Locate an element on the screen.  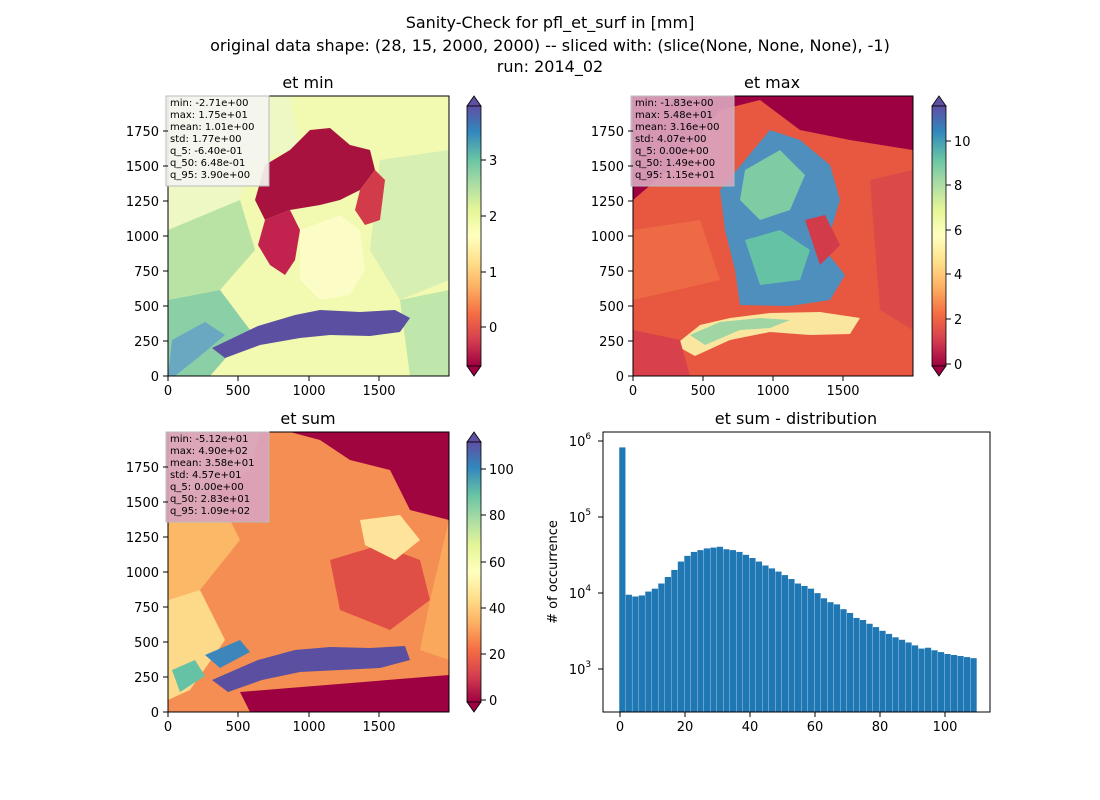
stat-line: mean: 3.16e+00 is located at coordinates (677, 127).